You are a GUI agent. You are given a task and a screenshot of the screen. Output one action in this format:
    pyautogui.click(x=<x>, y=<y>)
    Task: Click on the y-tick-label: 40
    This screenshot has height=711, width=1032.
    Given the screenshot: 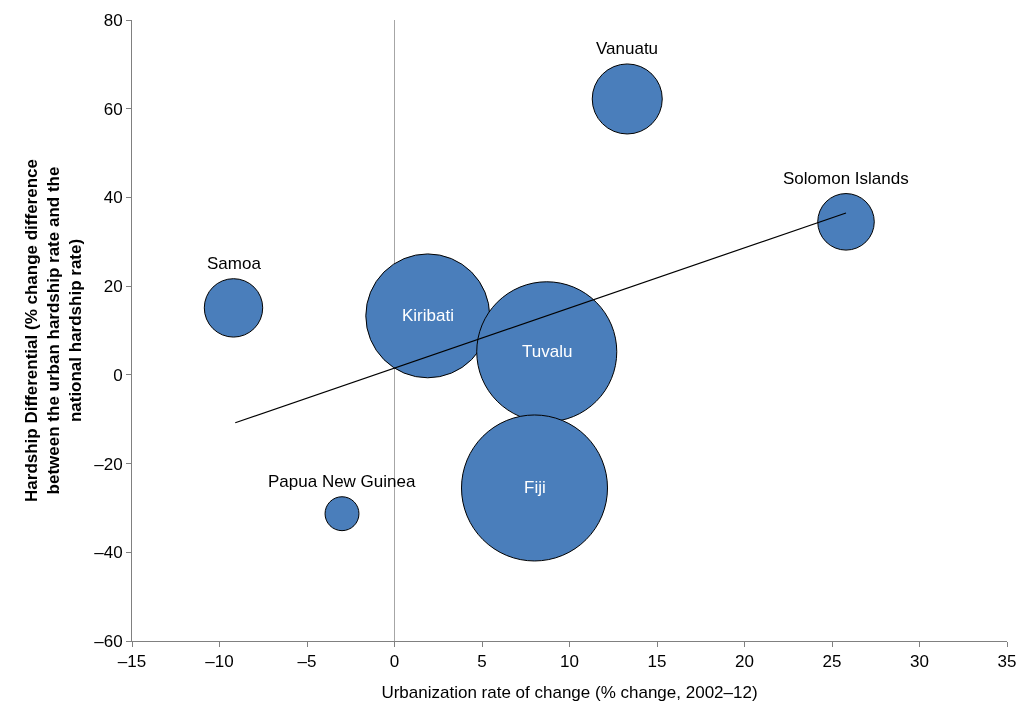 What is the action you would take?
    pyautogui.click(x=113, y=198)
    